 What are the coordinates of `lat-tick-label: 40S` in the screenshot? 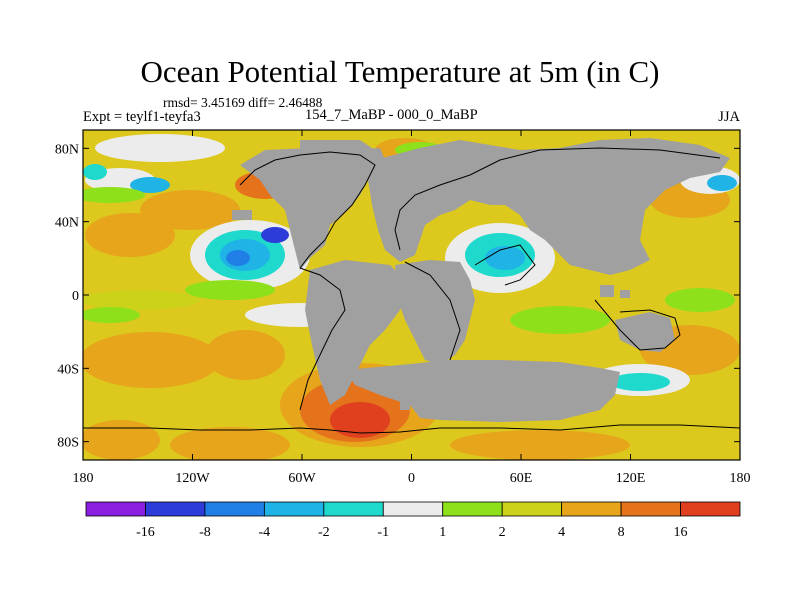 It's located at (68, 369).